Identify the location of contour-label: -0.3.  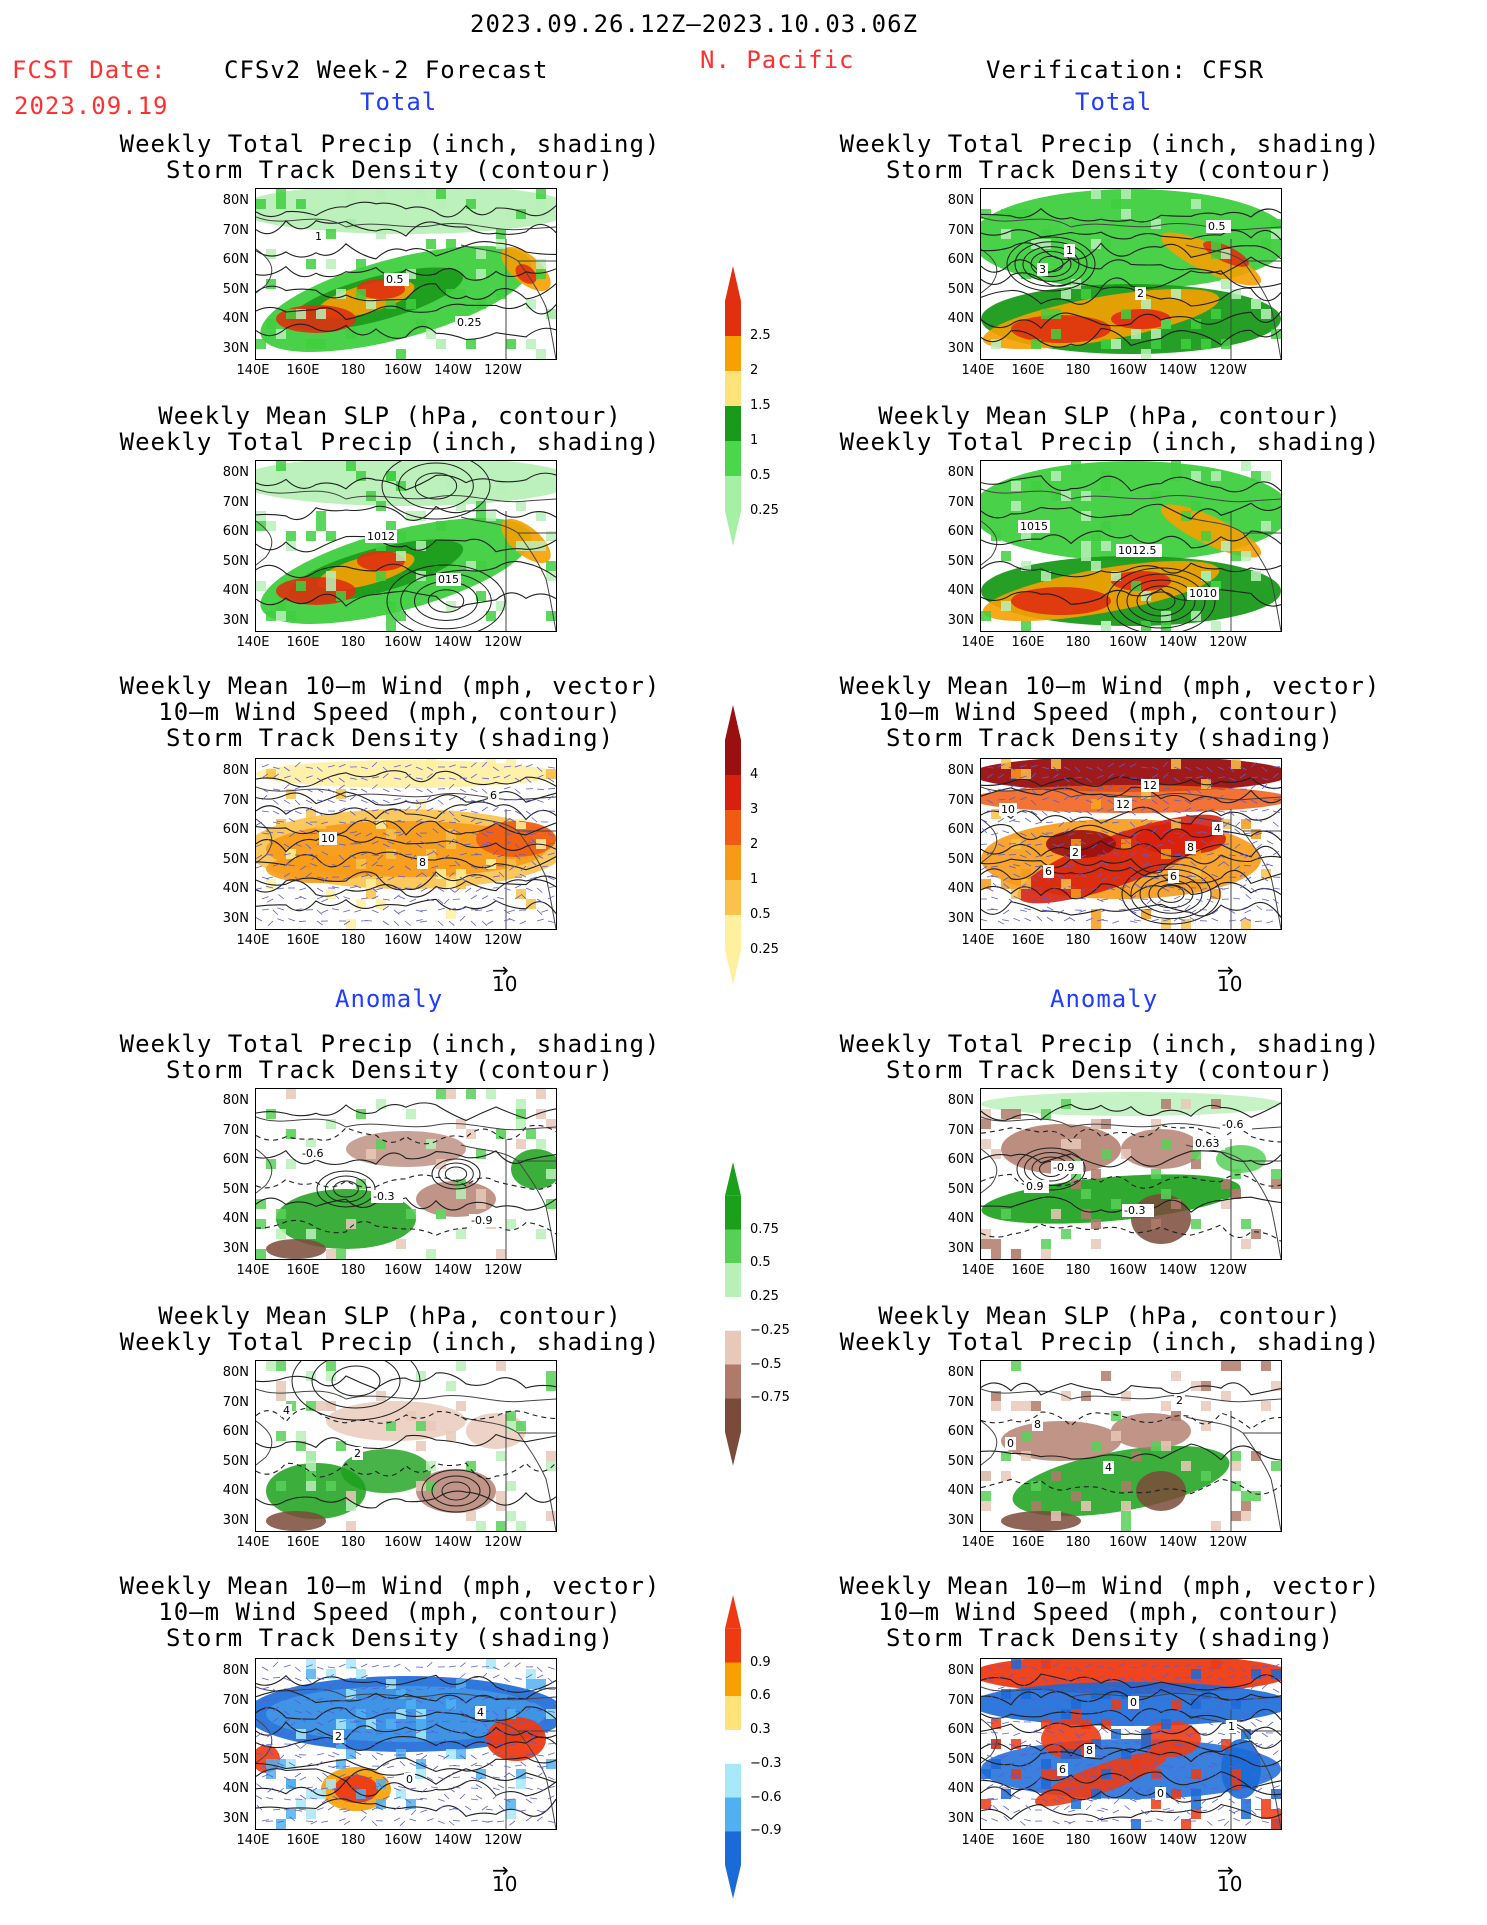
(383, 1196).